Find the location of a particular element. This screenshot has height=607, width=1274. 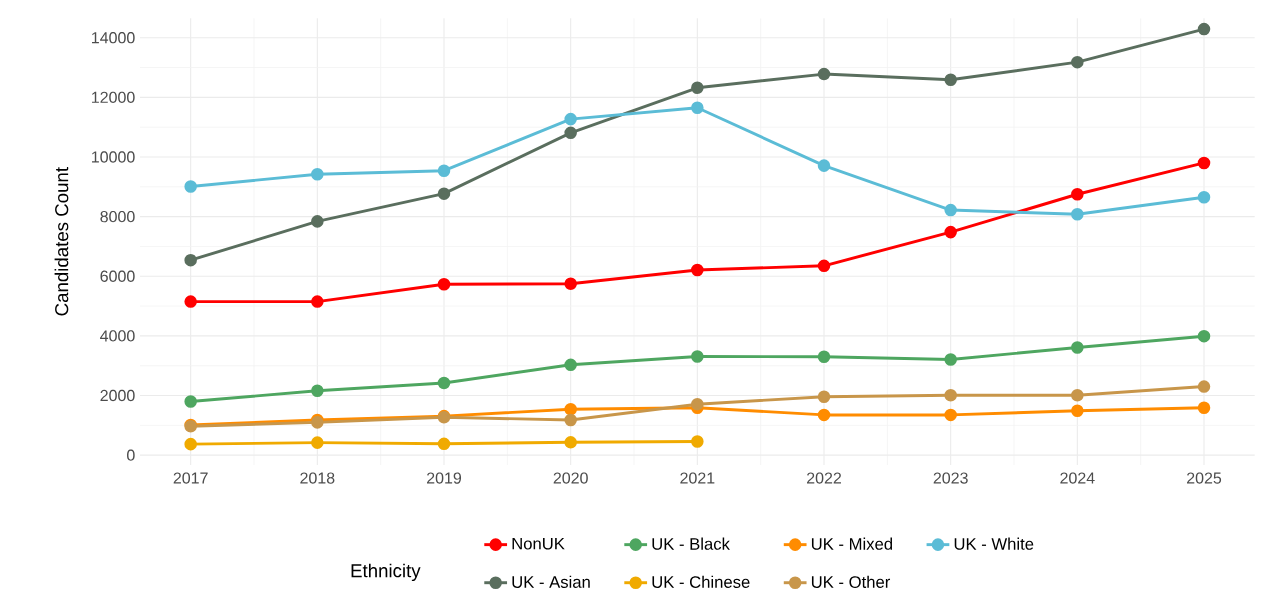

y-tick-label: 10000 is located at coordinates (113, 157).